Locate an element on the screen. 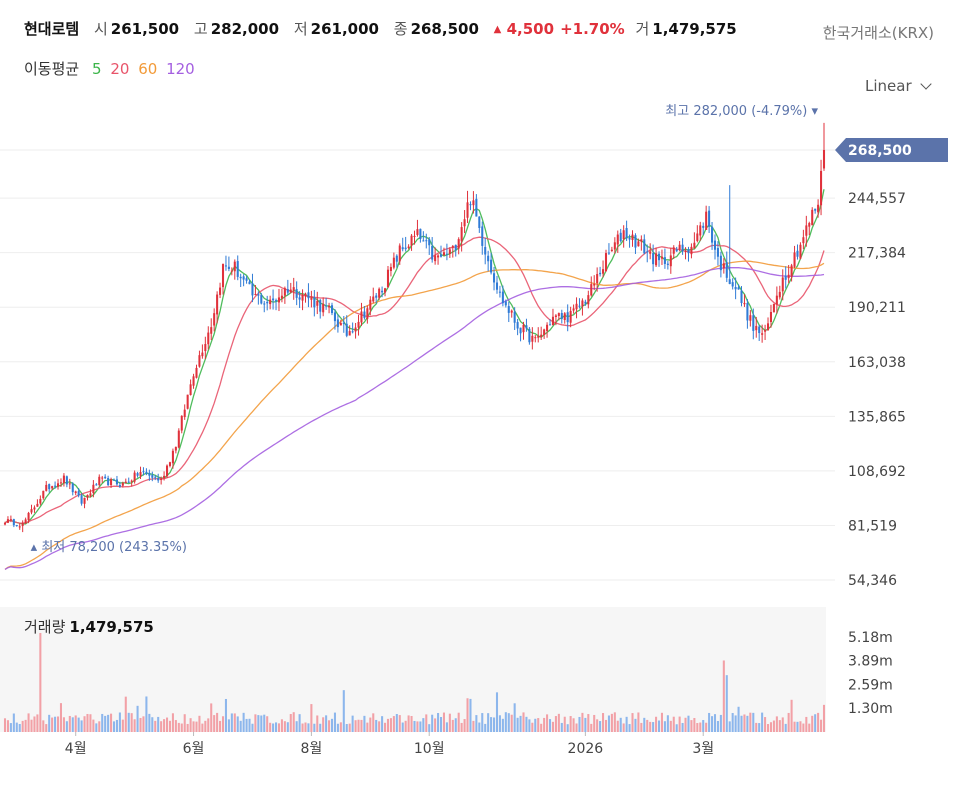 This screenshot has height=792, width=966. time-tick-label: 2026 is located at coordinates (586, 749).